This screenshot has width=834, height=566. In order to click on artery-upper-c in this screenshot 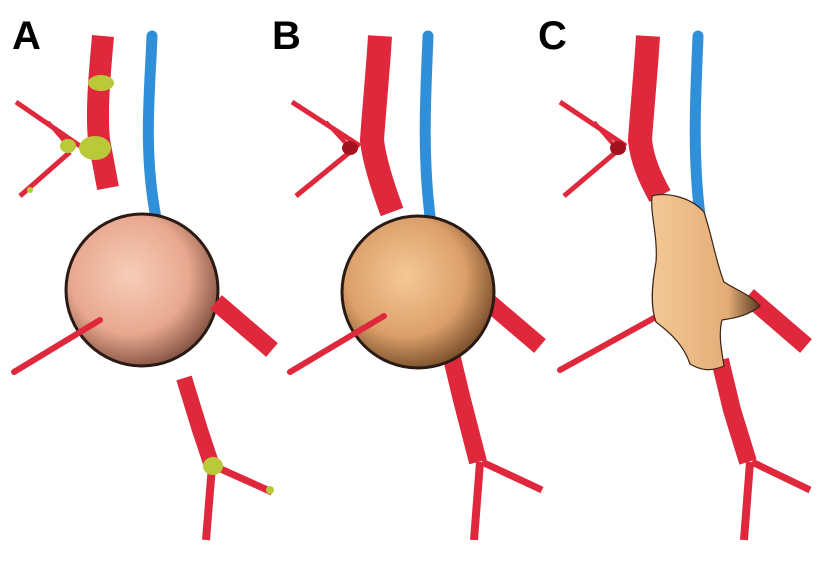, I will do `click(649, 118)`.